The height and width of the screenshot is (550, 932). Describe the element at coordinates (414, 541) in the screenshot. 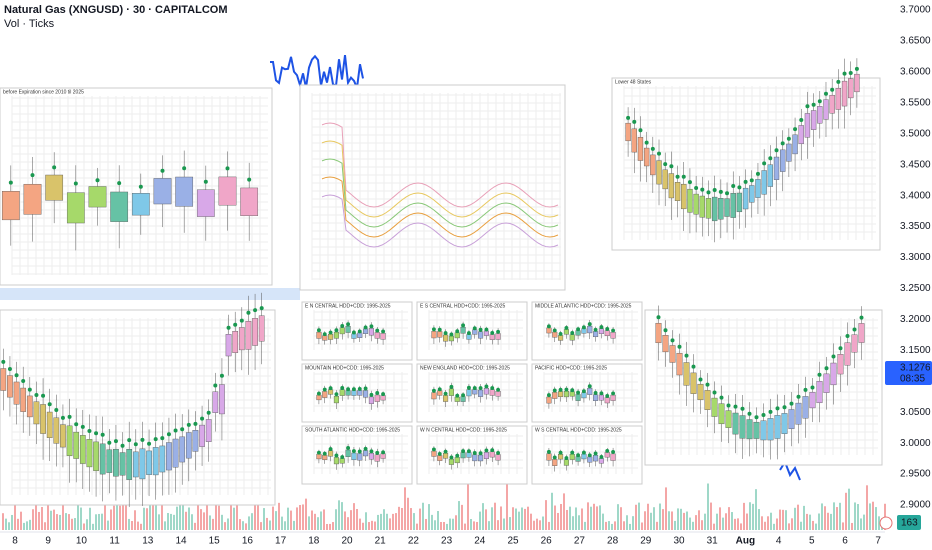

I see `time-tick-label: 22` at that location.